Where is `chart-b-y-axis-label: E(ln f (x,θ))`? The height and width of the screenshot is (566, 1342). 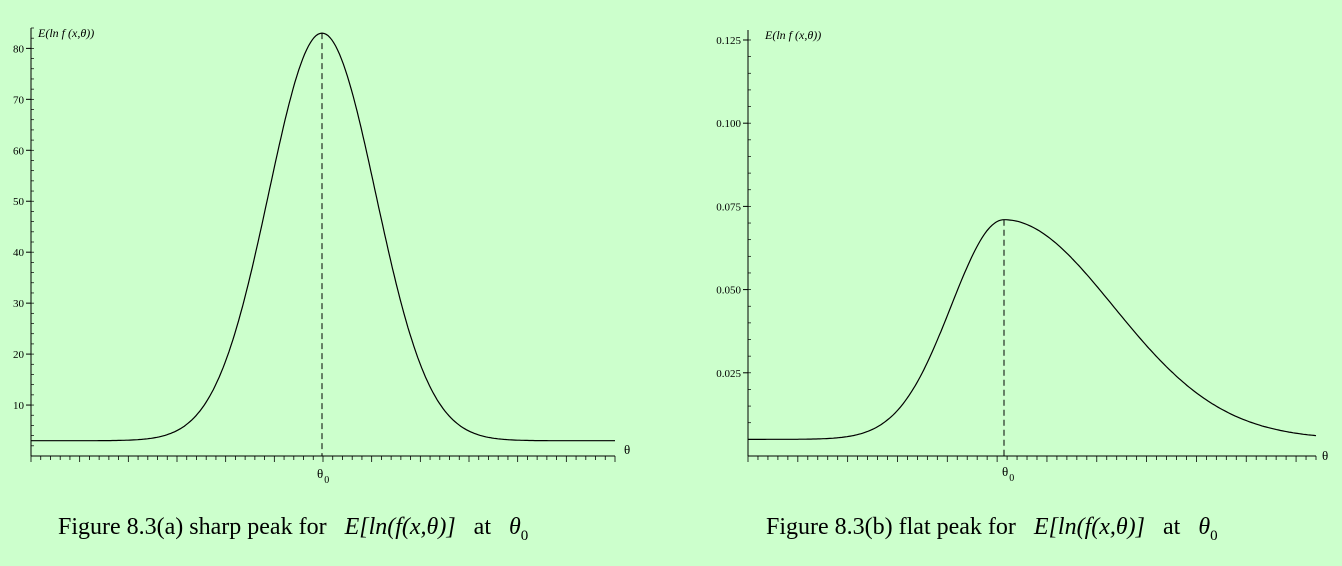 chart-b-y-axis-label: E(ln f (x,θ)) is located at coordinates (792, 35).